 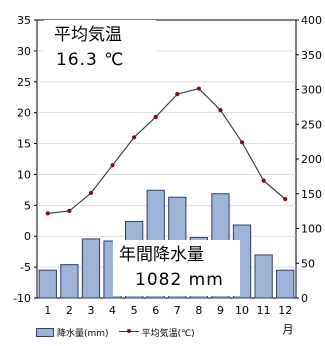 I want to click on right-tick-label: 0, so click(x=304, y=298).